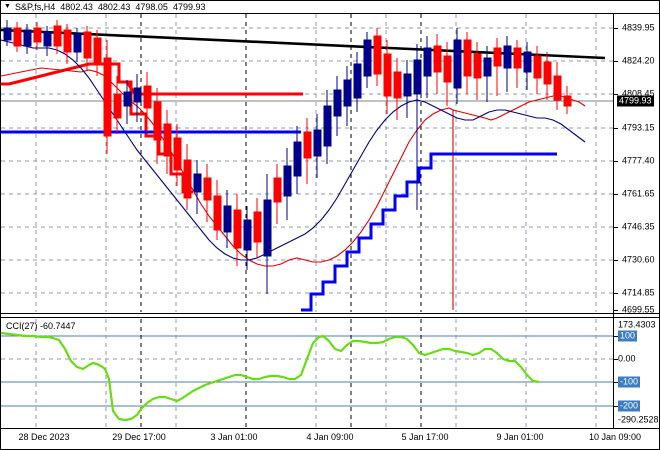  Describe the element at coordinates (44, 437) in the screenshot. I see `time-axis-label: 28 Dec 2023` at that location.